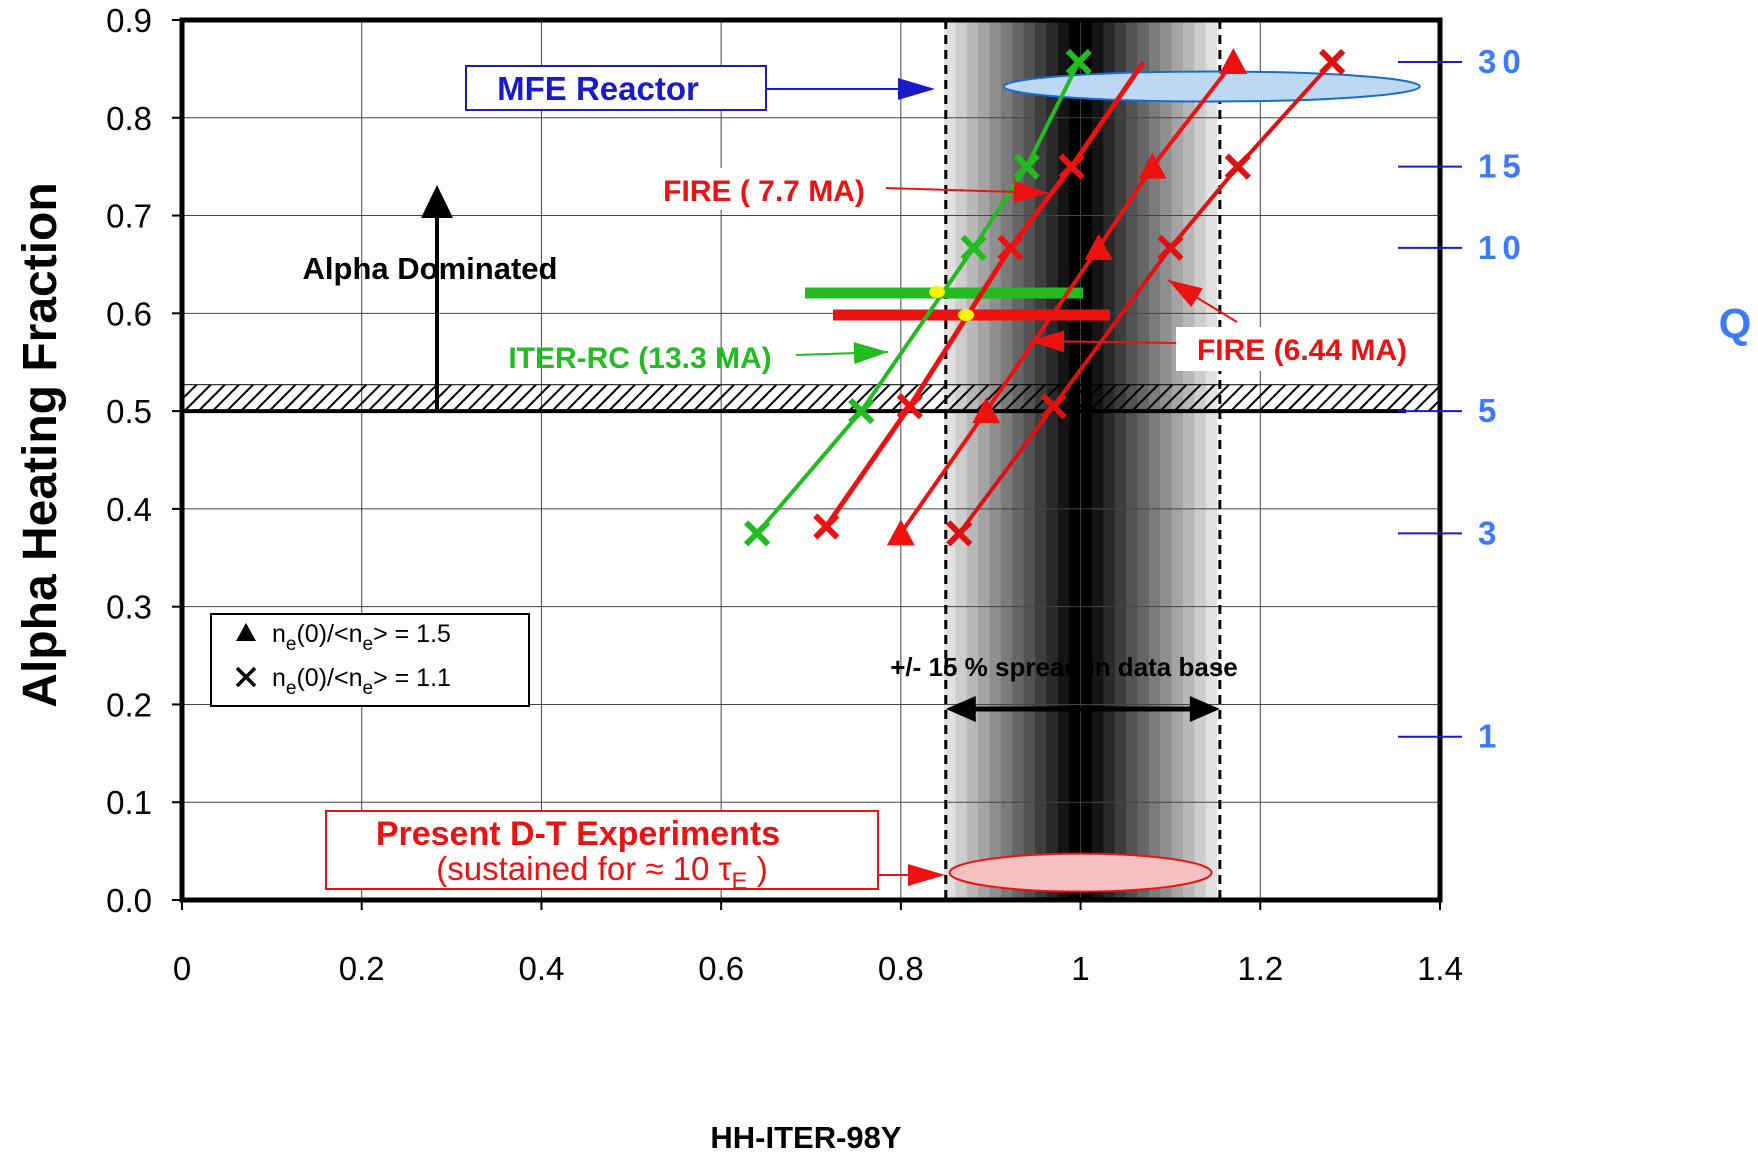 The height and width of the screenshot is (1159, 1758). Describe the element at coordinates (1502, 61) in the screenshot. I see `q-tick-label: 30` at that location.